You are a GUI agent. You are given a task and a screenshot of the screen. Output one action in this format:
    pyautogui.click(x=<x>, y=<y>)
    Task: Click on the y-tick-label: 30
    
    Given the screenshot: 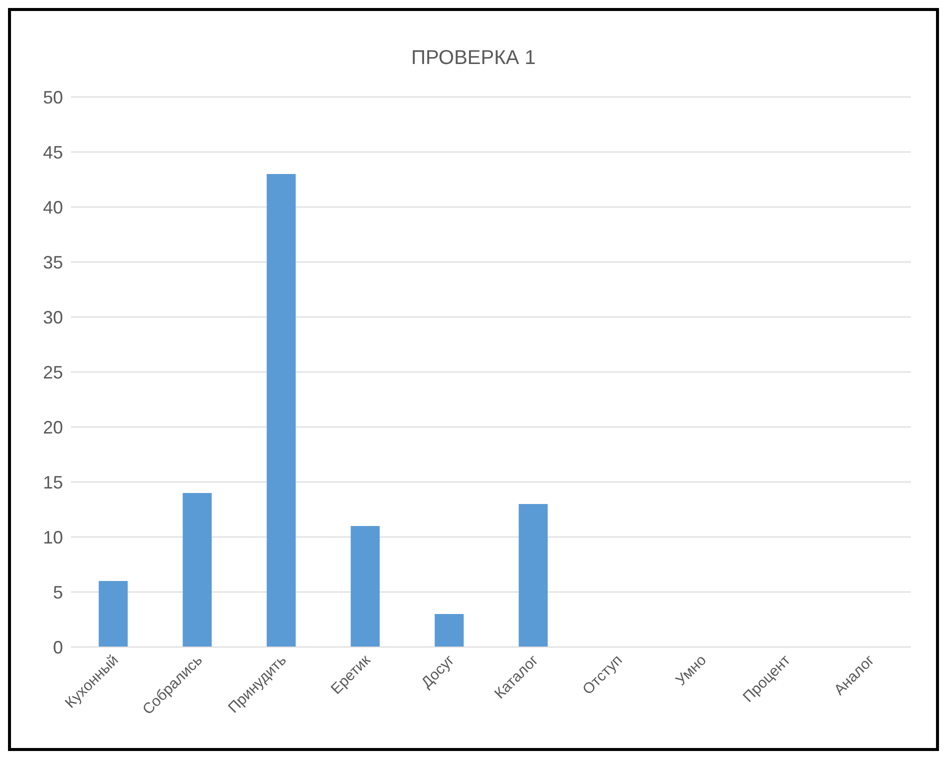 What is the action you would take?
    pyautogui.click(x=52, y=317)
    